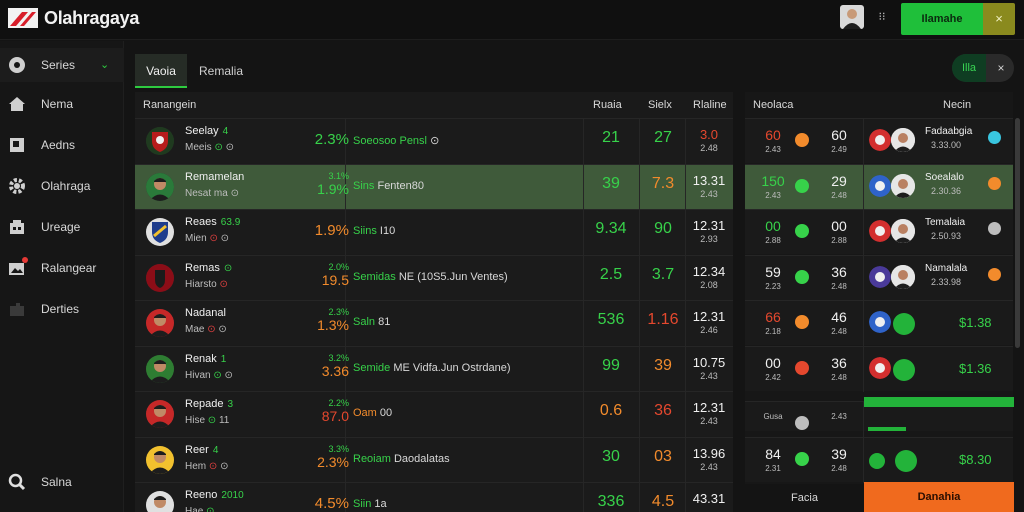 This screenshot has width=1024, height=512. What do you see at coordinates (663, 319) in the screenshot?
I see `value-col-2: 1.16` at bounding box center [663, 319].